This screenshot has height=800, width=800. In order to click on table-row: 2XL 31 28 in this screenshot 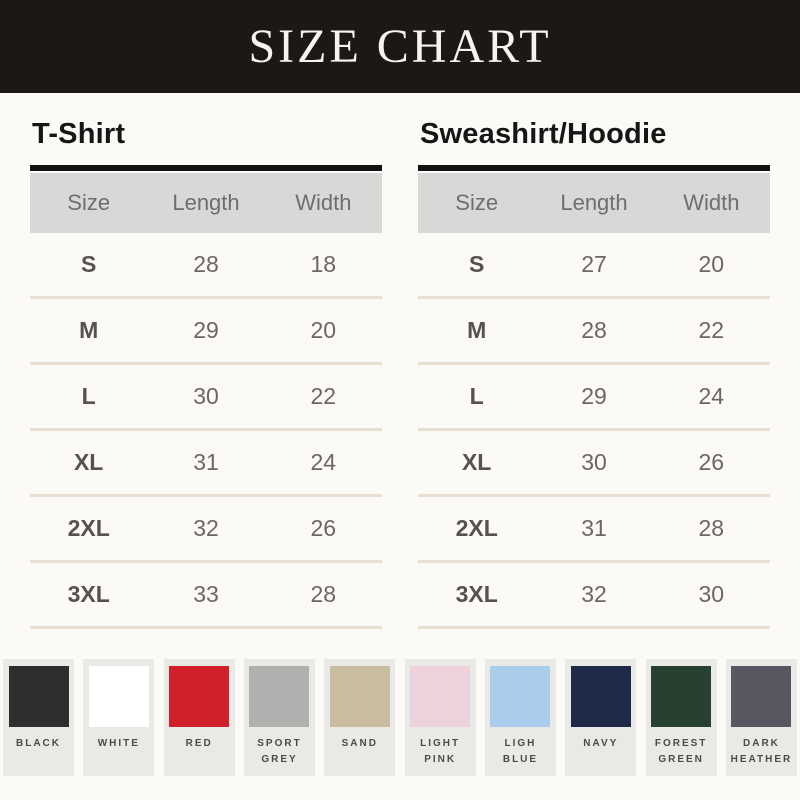, I will do `click(594, 530)`.